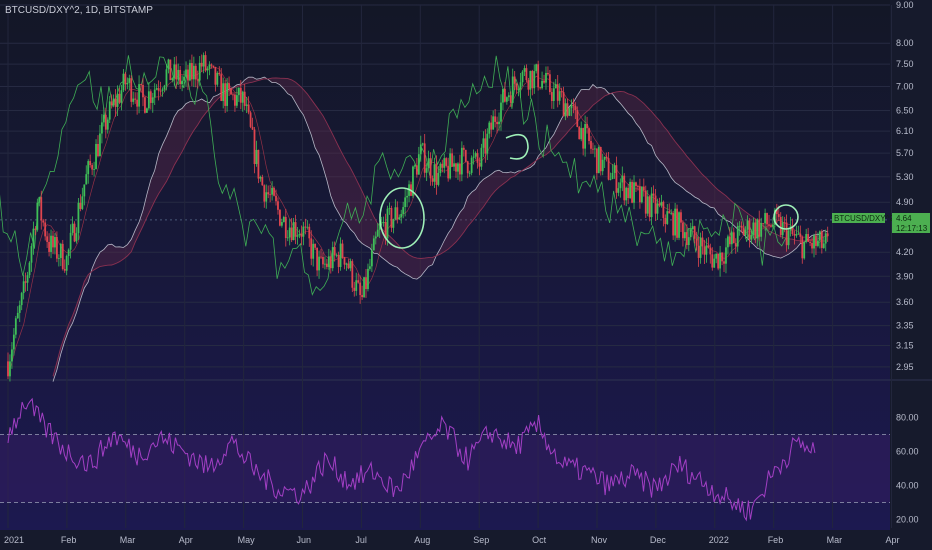 Image resolution: width=932 pixels, height=550 pixels. What do you see at coordinates (905, 202) in the screenshot?
I see `price-tick-label: 4.90` at bounding box center [905, 202].